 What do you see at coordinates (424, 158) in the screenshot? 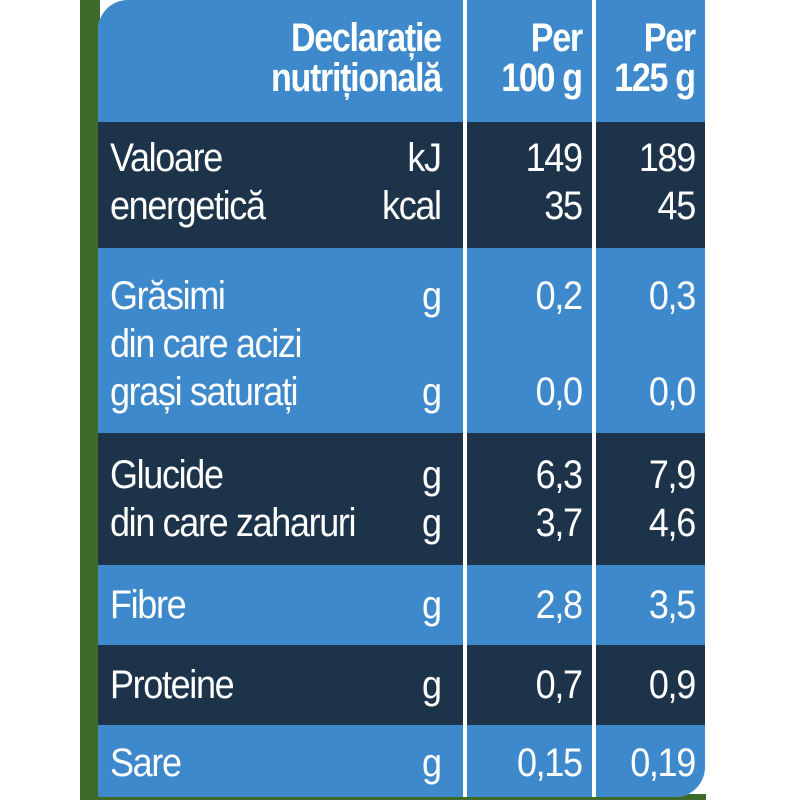
I see `nutrient-unit: kJ` at bounding box center [424, 158].